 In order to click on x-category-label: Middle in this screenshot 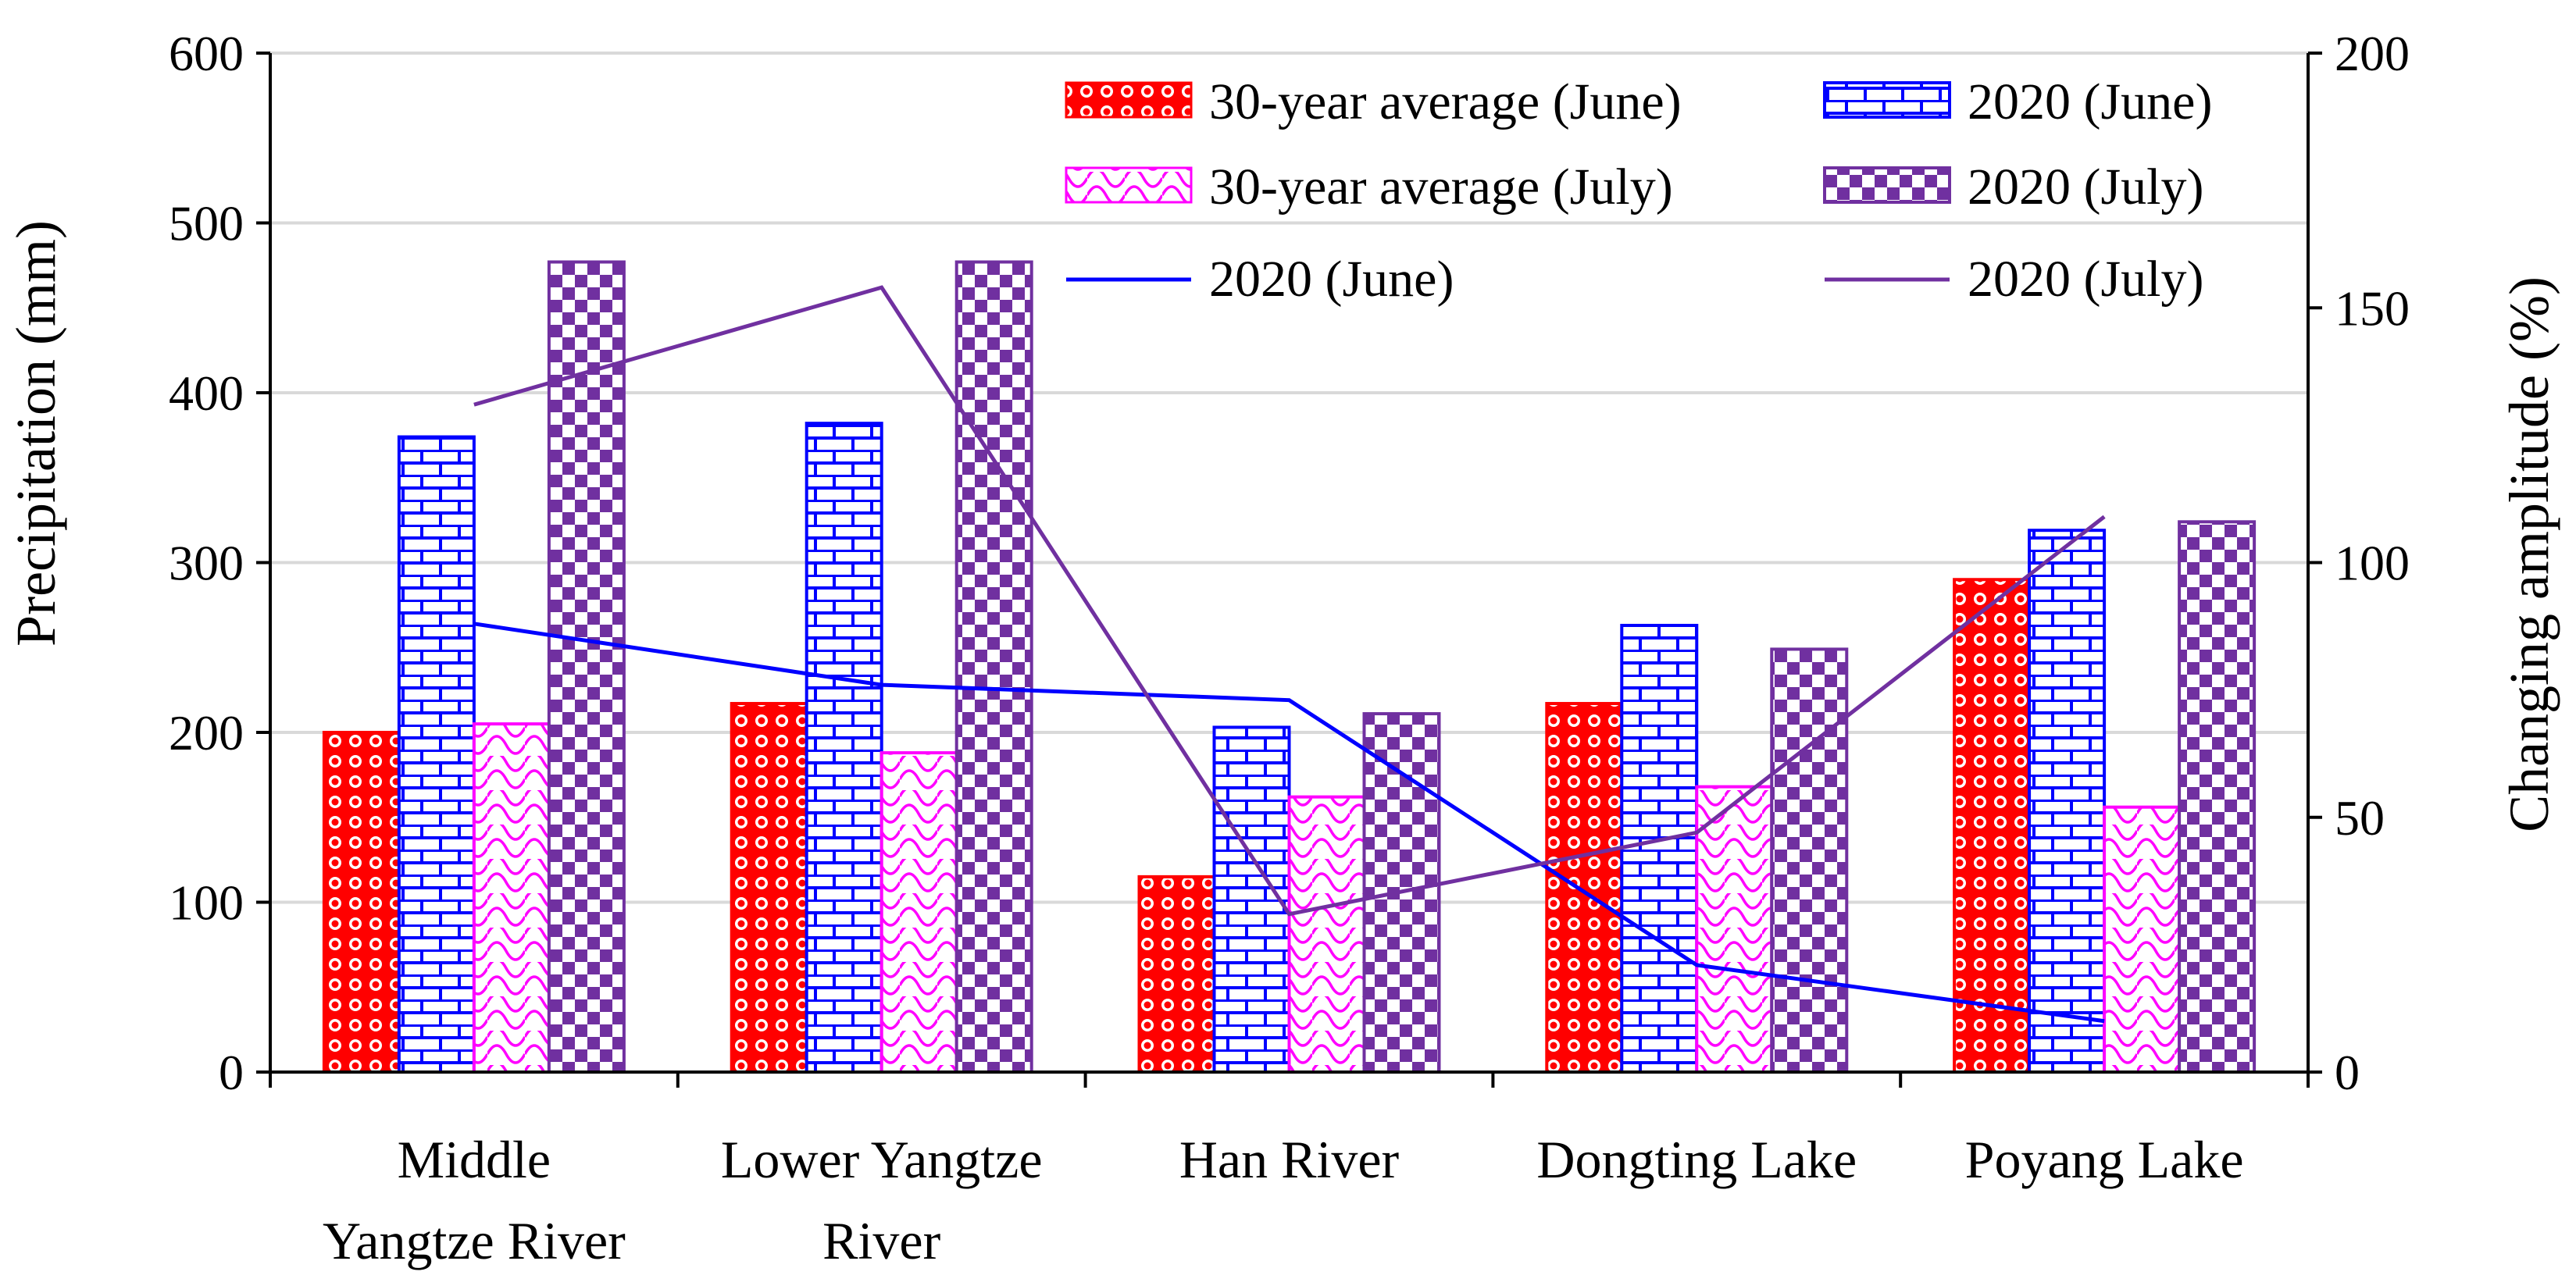, I will do `click(474, 1159)`.